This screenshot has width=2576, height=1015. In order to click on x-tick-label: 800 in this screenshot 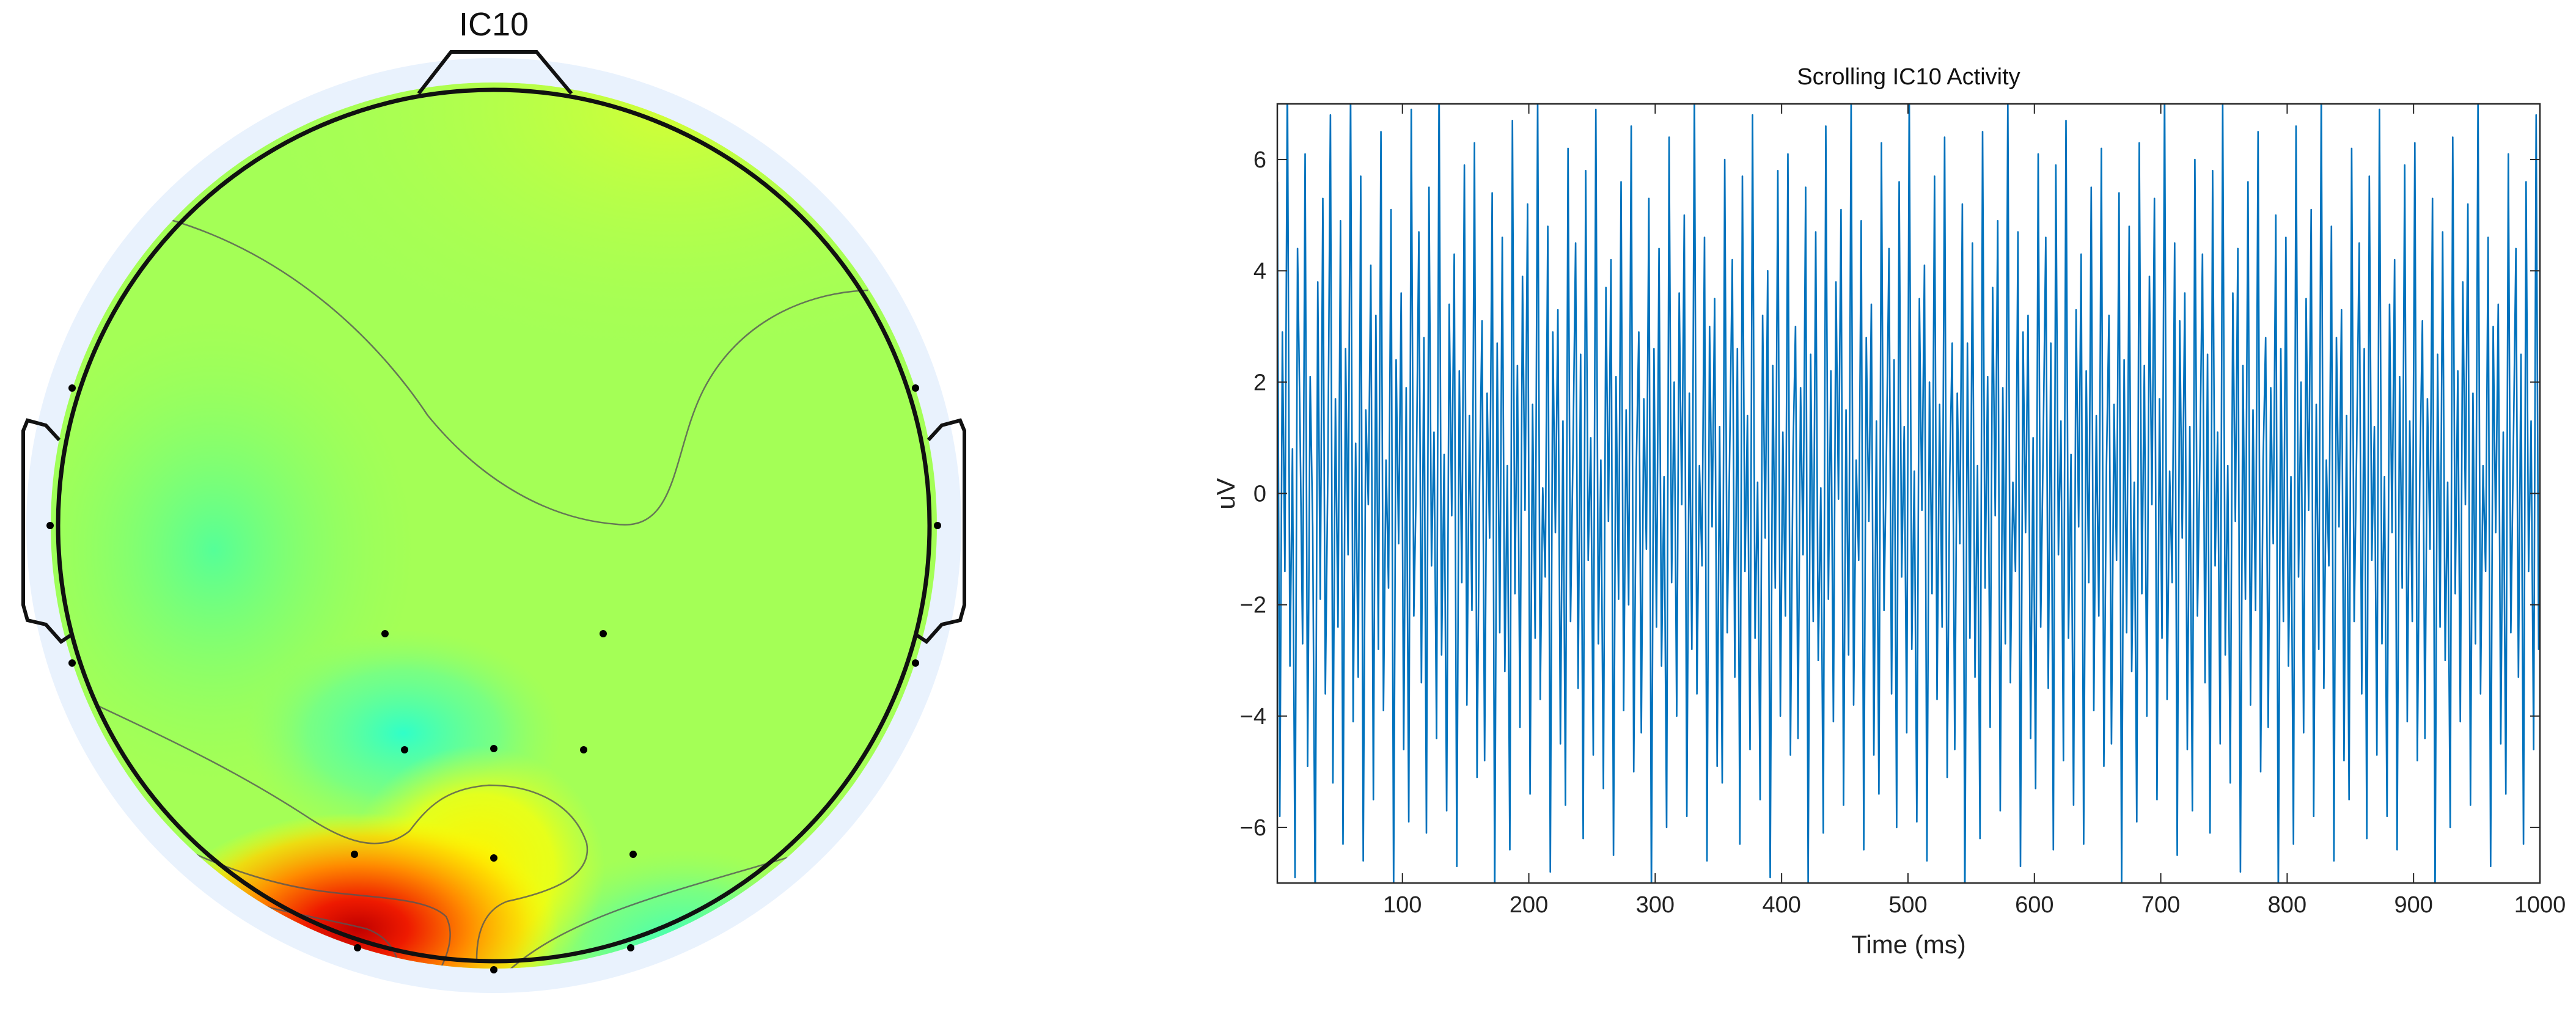, I will do `click(2287, 905)`.